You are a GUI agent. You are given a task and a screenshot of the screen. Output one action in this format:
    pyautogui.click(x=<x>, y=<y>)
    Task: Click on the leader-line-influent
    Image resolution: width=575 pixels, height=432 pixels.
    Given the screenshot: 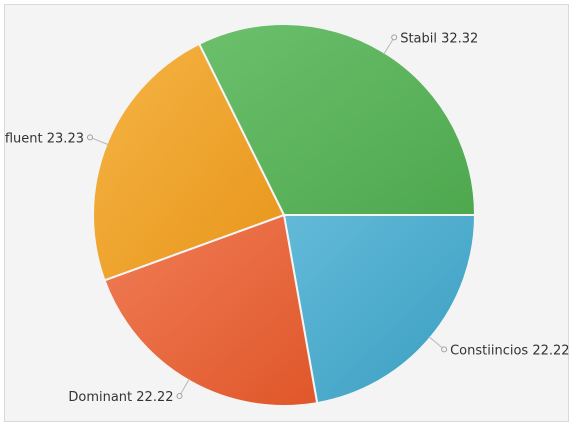 What is the action you would take?
    pyautogui.click(x=99, y=141)
    